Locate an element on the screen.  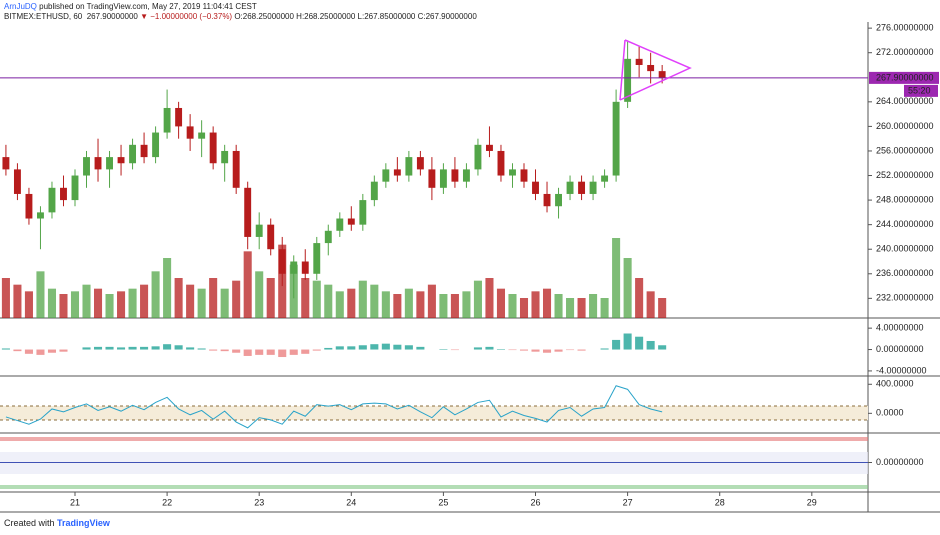
countdown-label: 55:20 is located at coordinates (919, 90).